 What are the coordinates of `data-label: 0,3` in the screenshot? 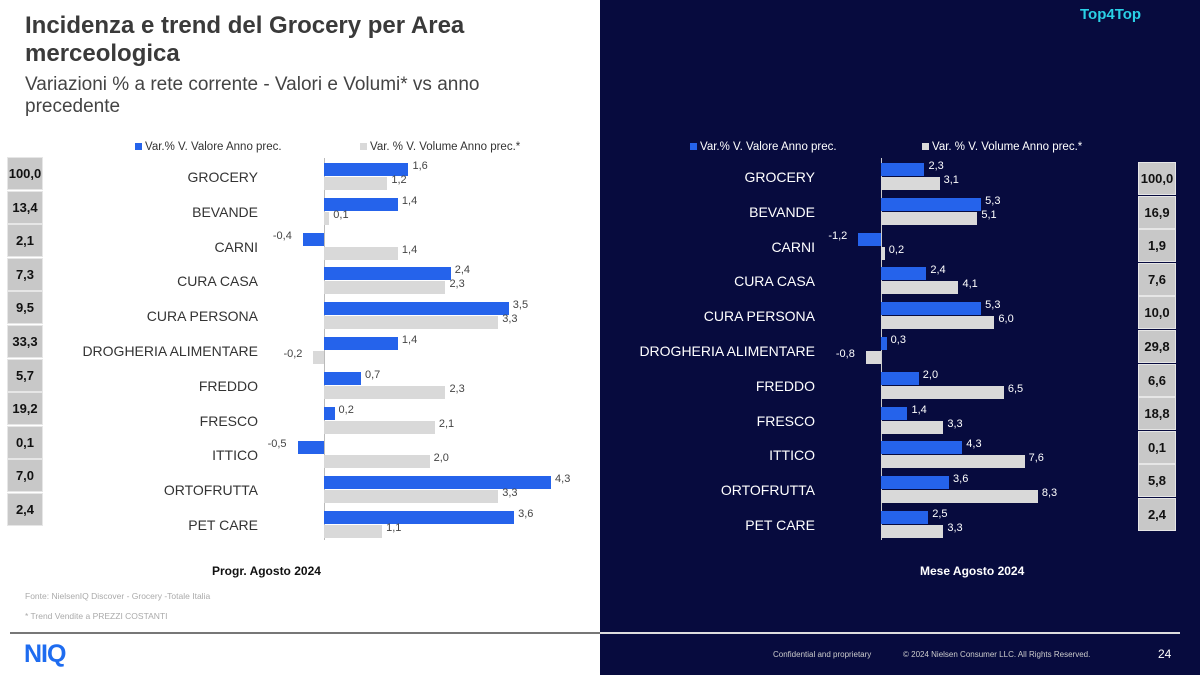 It's located at (898, 340).